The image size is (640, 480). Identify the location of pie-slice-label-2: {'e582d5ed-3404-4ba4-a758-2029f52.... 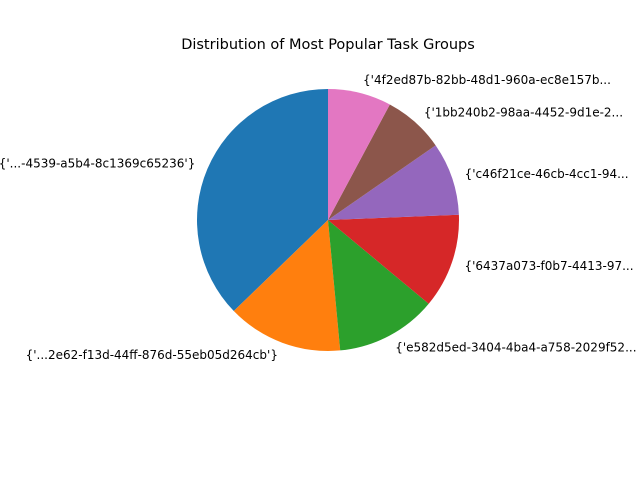
(515, 347).